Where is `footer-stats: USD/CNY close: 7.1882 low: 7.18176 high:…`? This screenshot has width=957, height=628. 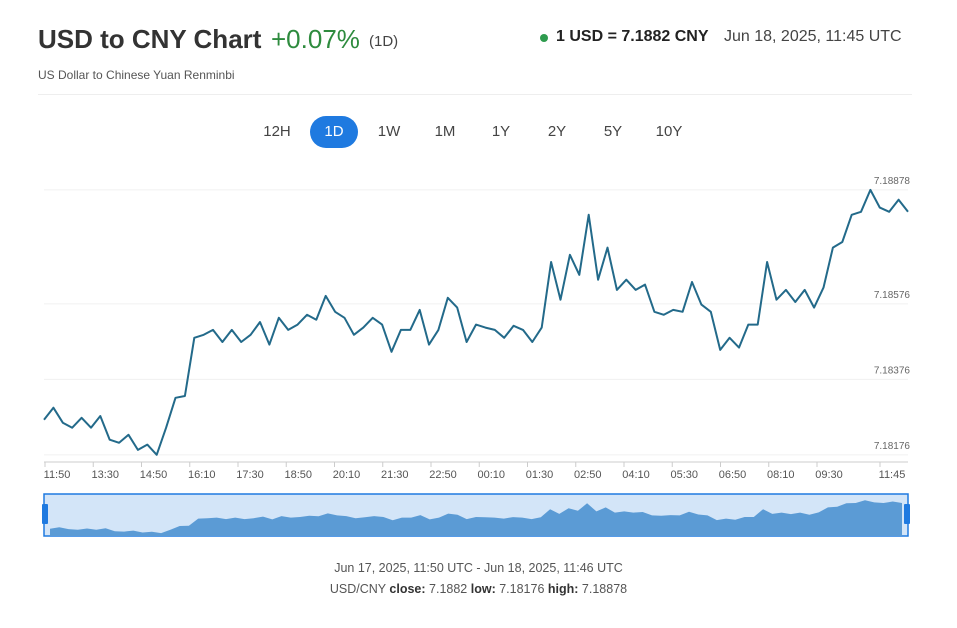
footer-stats: USD/CNY close: 7.1882 low: 7.18176 high:… is located at coordinates (478, 589).